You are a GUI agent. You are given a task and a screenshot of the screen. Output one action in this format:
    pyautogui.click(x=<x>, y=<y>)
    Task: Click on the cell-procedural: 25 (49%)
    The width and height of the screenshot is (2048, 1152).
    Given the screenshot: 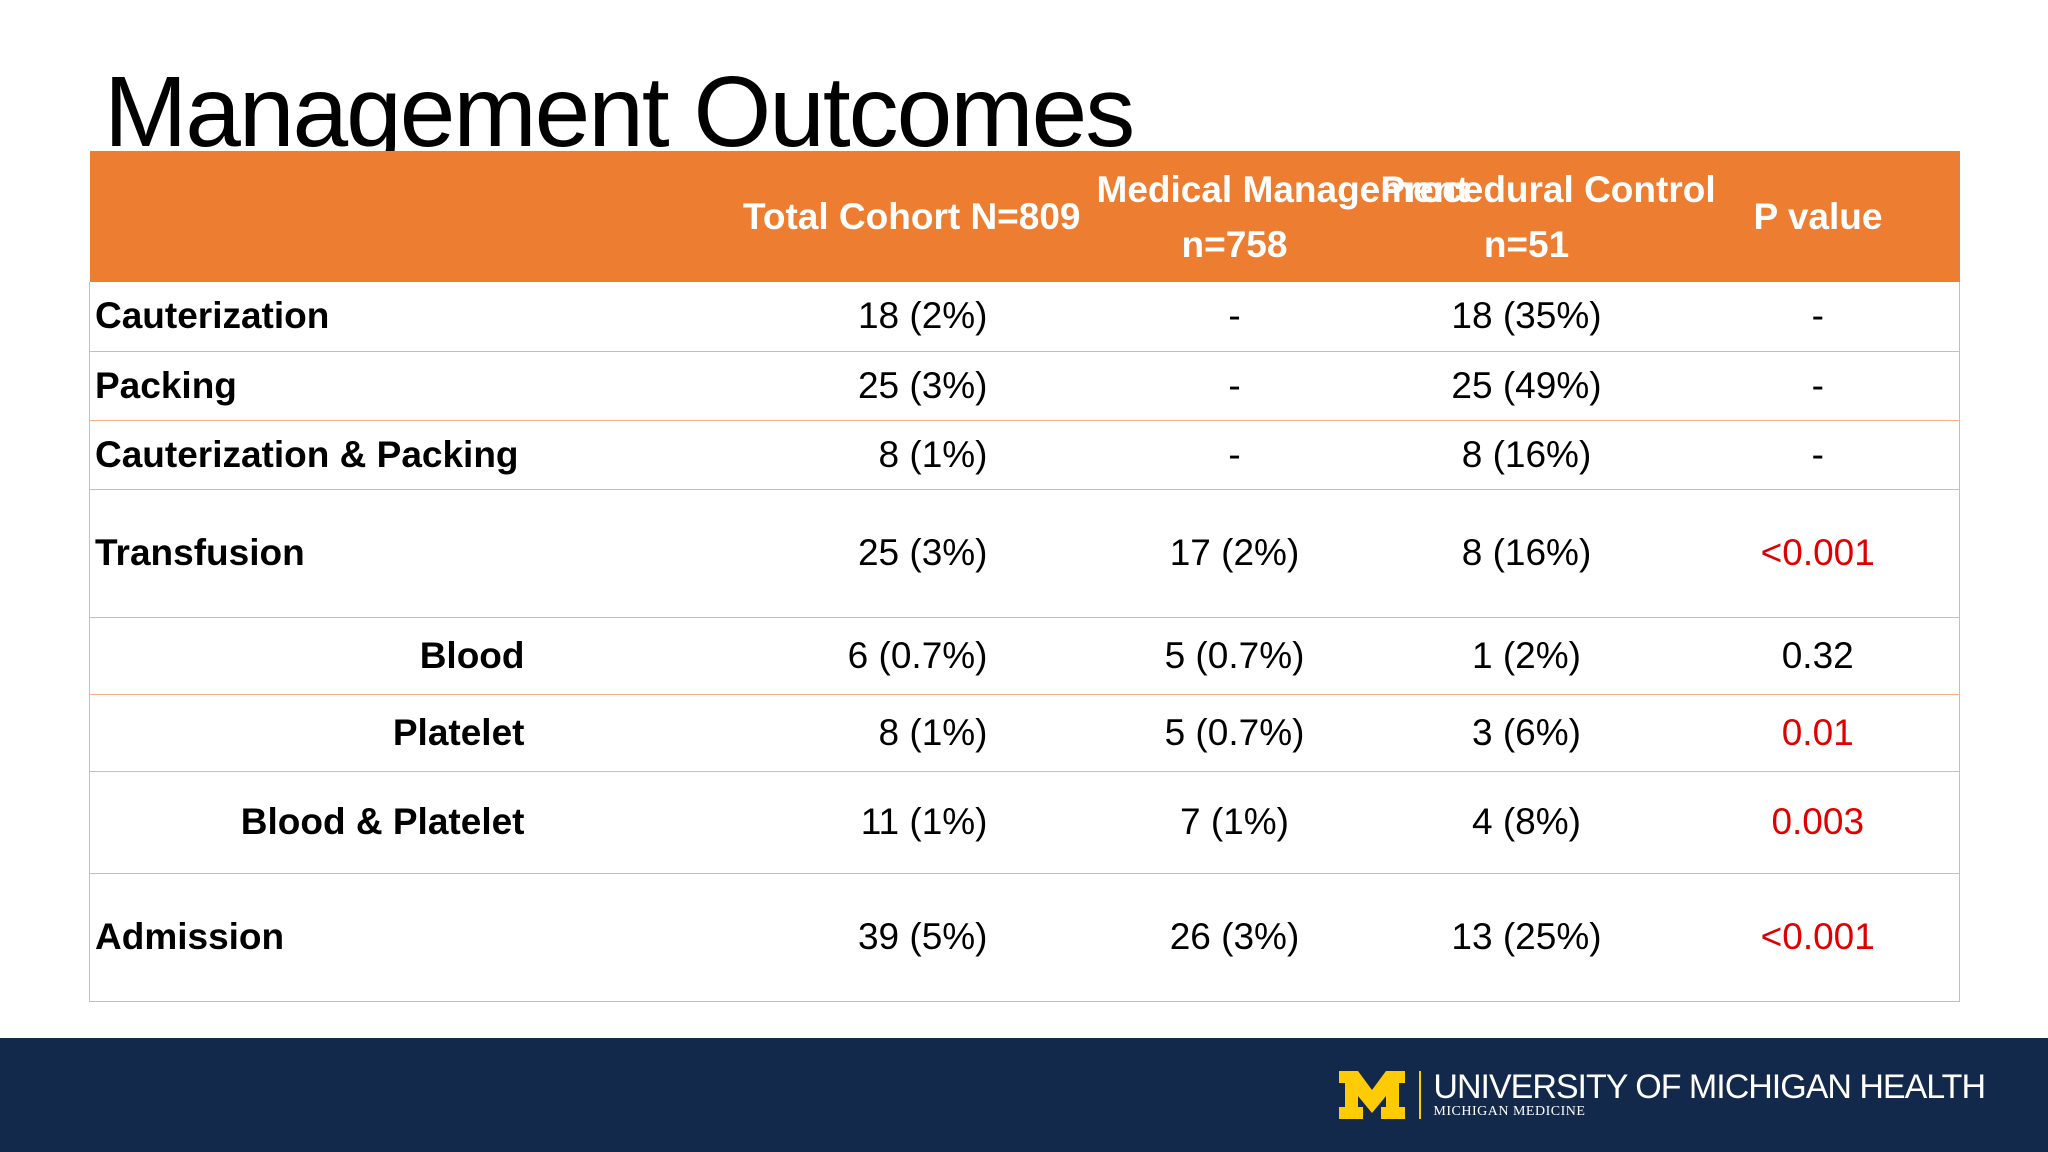 What is the action you would take?
    pyautogui.click(x=1526, y=385)
    